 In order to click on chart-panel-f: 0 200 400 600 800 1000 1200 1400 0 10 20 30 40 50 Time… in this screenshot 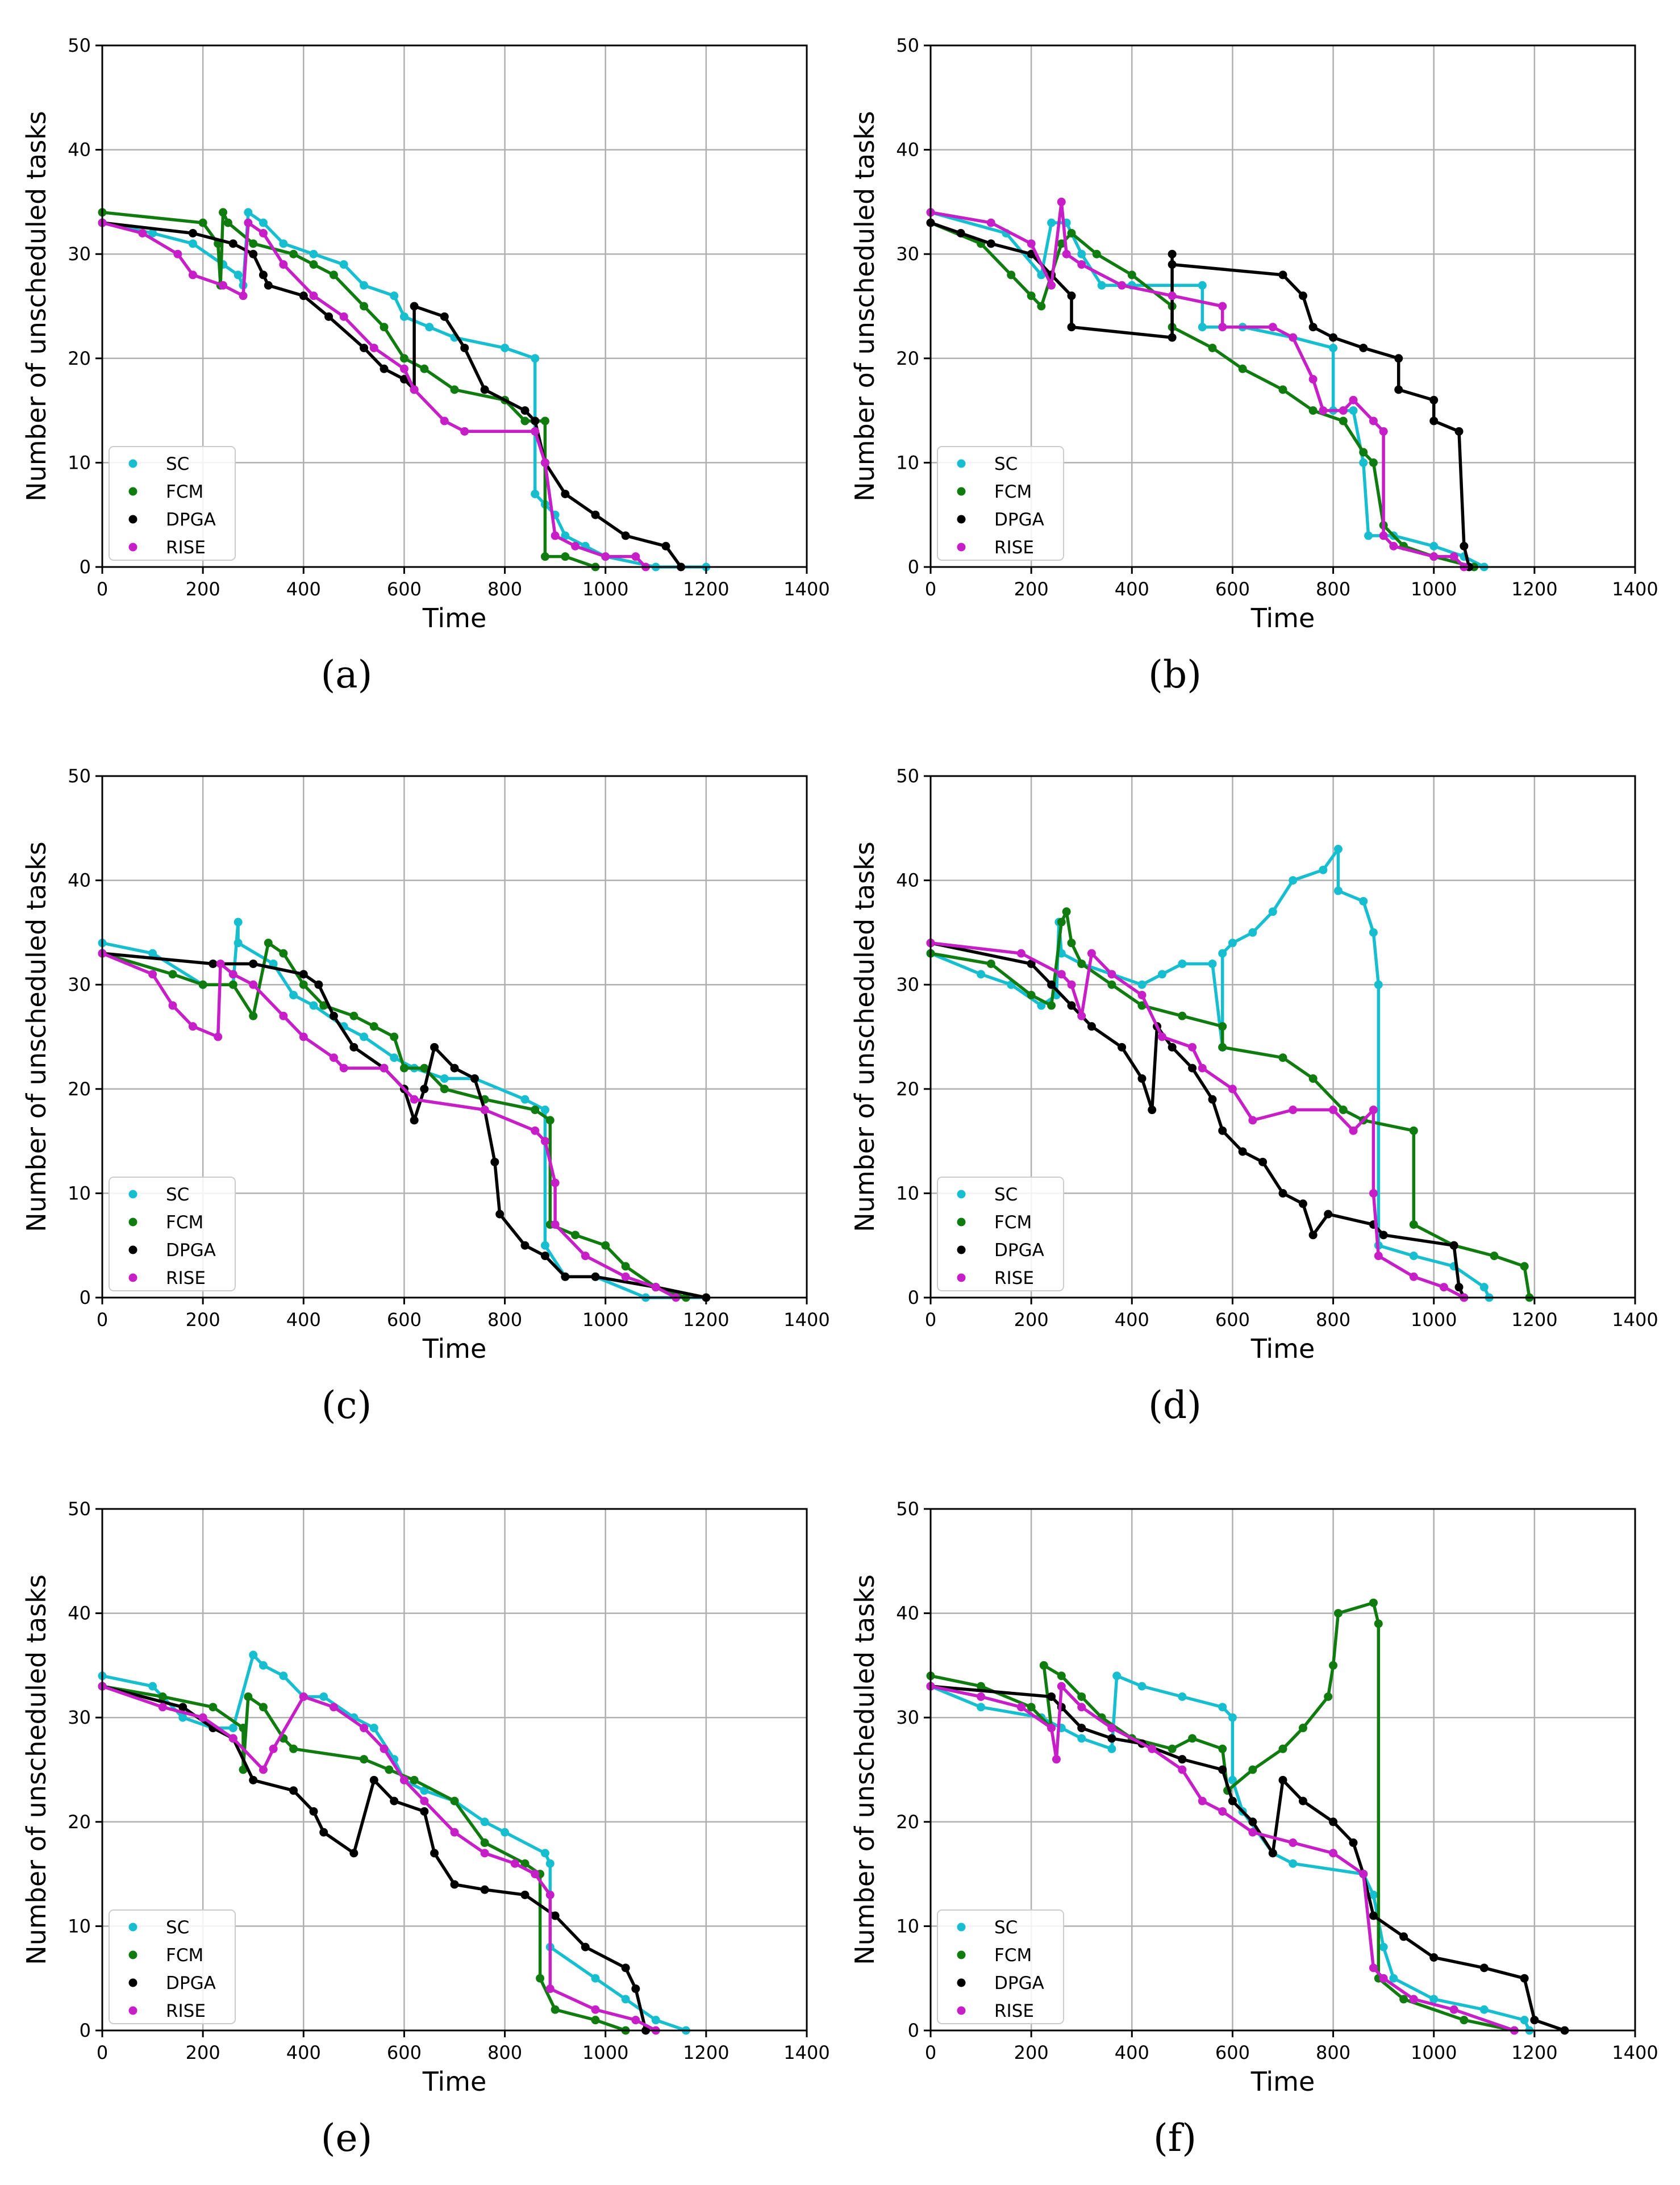, I will do `click(1253, 1829)`.